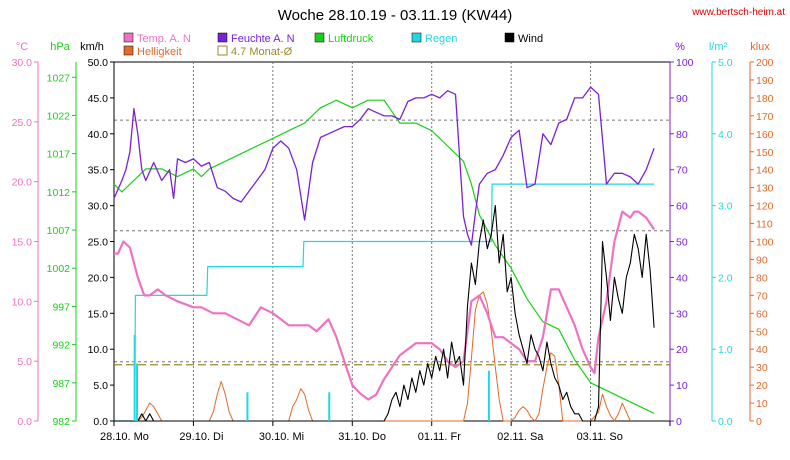  Describe the element at coordinates (764, 225) in the screenshot. I see `lux-axis-tick-label: 110` at that location.